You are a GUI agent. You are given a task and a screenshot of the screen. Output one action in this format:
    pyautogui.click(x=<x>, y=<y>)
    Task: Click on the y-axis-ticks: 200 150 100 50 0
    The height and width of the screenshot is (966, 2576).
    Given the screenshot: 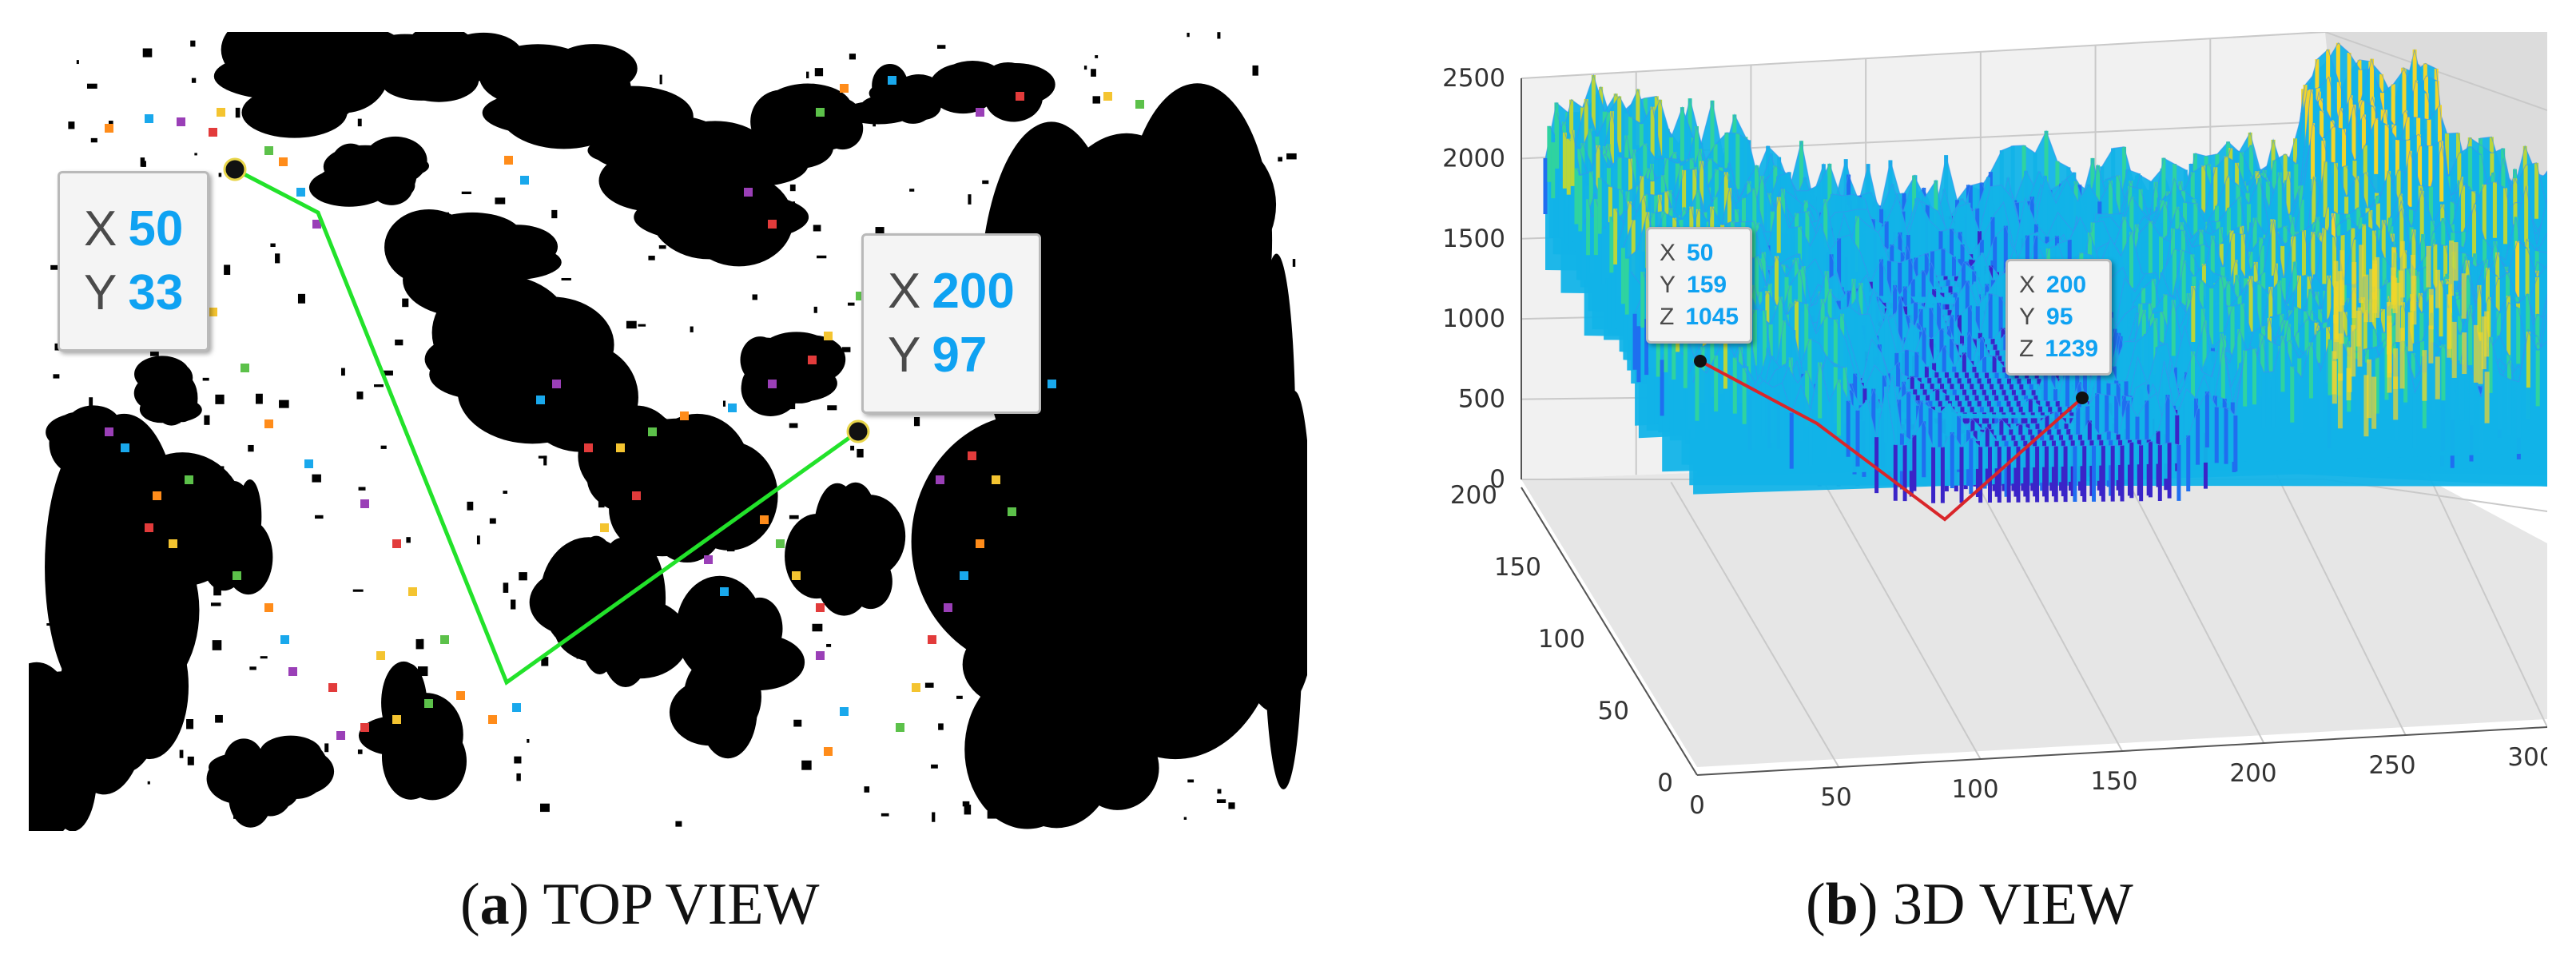 What is the action you would take?
    pyautogui.click(x=1561, y=639)
    